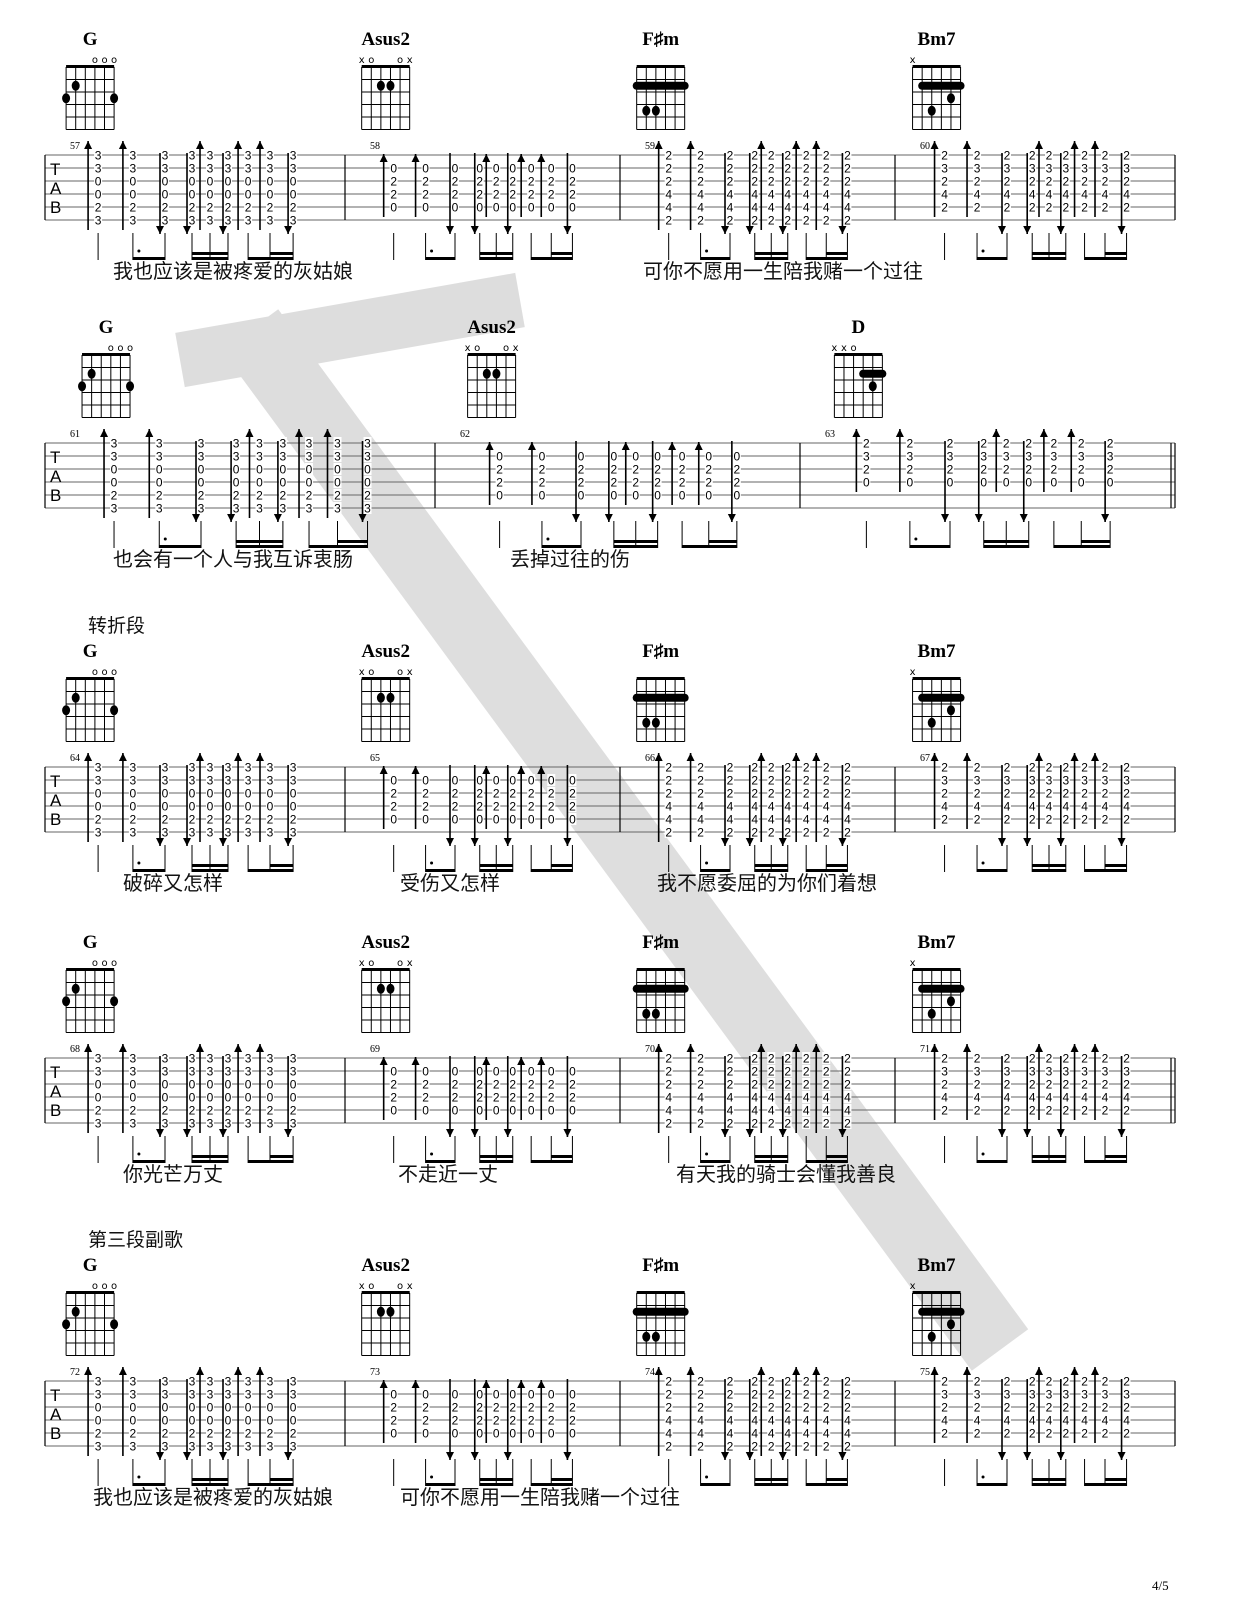 The image size is (1250, 1606). I want to click on tab-clef: A, so click(56, 188).